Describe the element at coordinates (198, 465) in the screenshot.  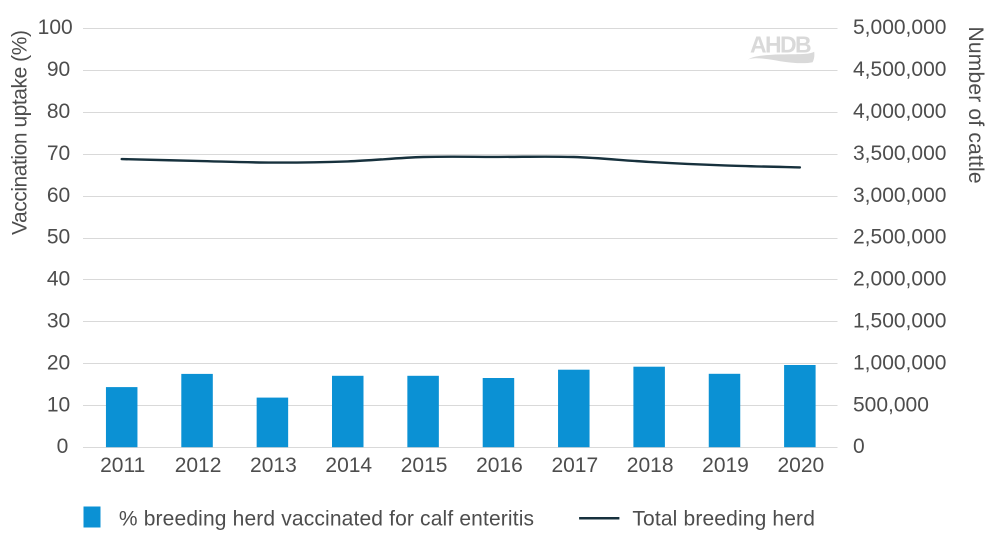
I see `svg-text: 2012` at that location.